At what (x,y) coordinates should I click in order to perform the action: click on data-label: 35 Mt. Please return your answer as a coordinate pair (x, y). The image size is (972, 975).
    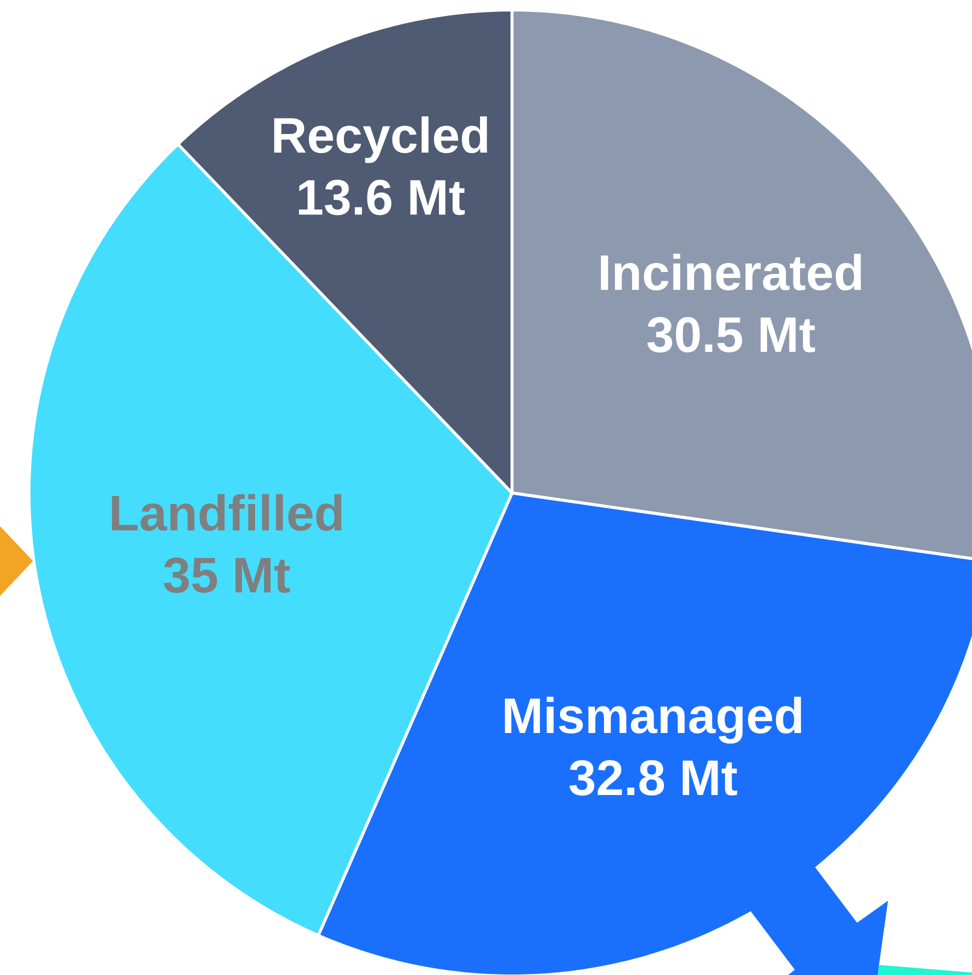
    Looking at the image, I should click on (227, 575).